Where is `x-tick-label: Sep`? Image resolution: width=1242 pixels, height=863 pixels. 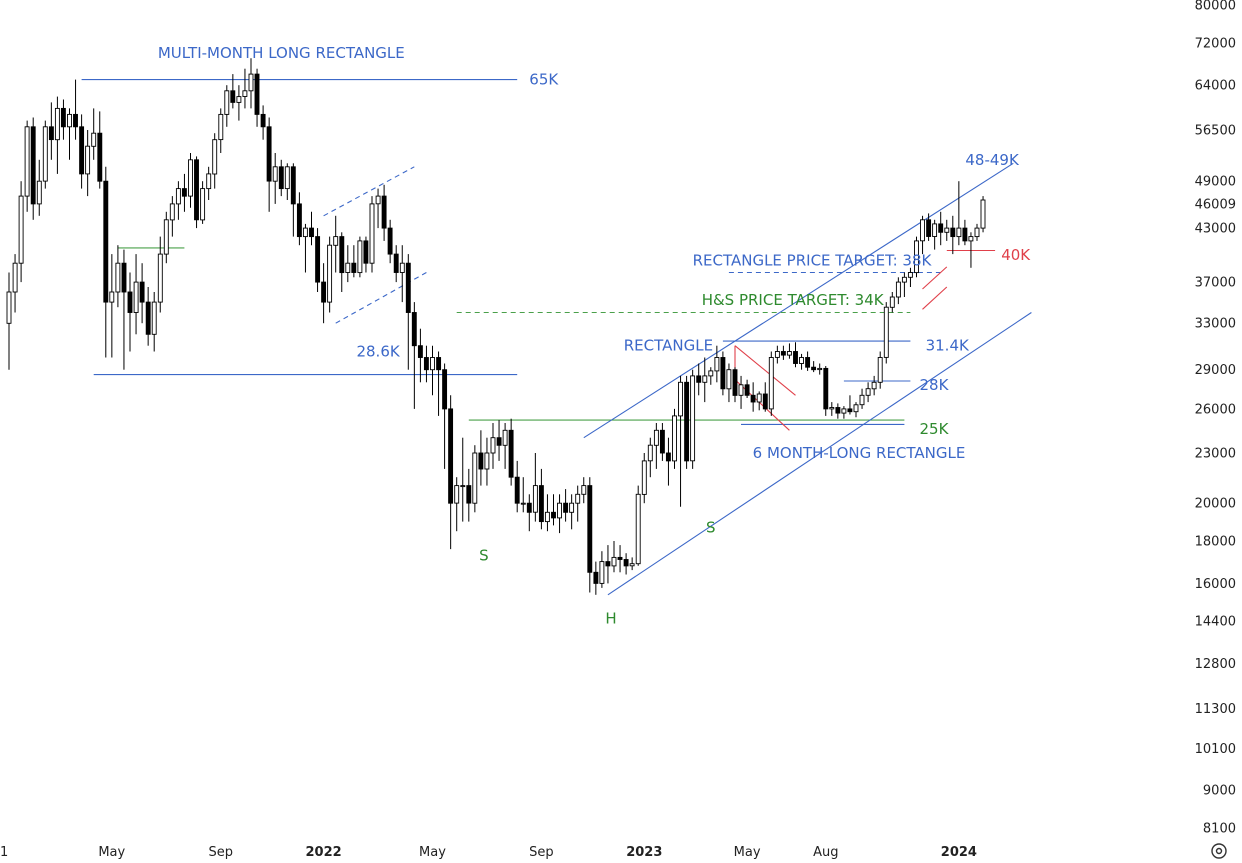 x-tick-label: Sep is located at coordinates (221, 852).